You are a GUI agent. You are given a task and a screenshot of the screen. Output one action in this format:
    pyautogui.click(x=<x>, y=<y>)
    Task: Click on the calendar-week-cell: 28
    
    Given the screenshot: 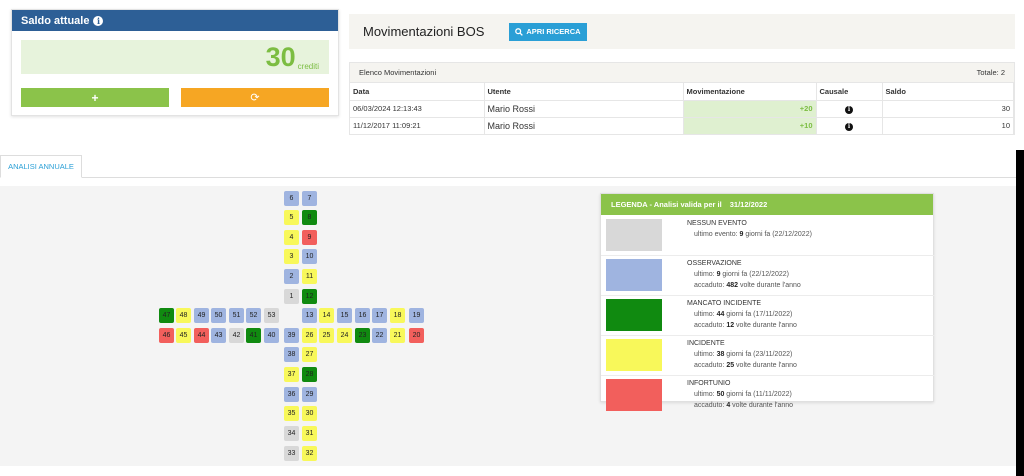 What is the action you would take?
    pyautogui.click(x=309, y=374)
    